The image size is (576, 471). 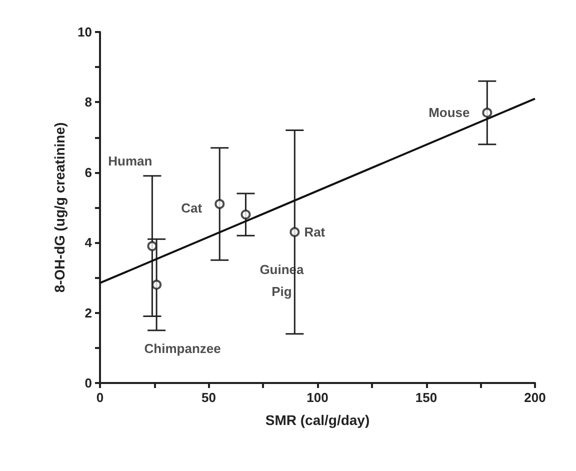 What do you see at coordinates (317, 420) in the screenshot?
I see `x-axis-title: SMR (cal/g/day)` at bounding box center [317, 420].